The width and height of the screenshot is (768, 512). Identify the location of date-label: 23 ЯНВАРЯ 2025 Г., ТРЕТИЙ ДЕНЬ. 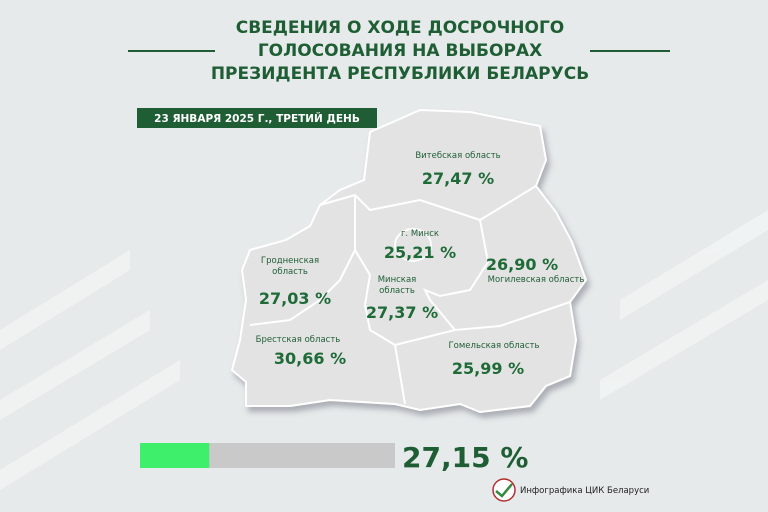
(257, 118).